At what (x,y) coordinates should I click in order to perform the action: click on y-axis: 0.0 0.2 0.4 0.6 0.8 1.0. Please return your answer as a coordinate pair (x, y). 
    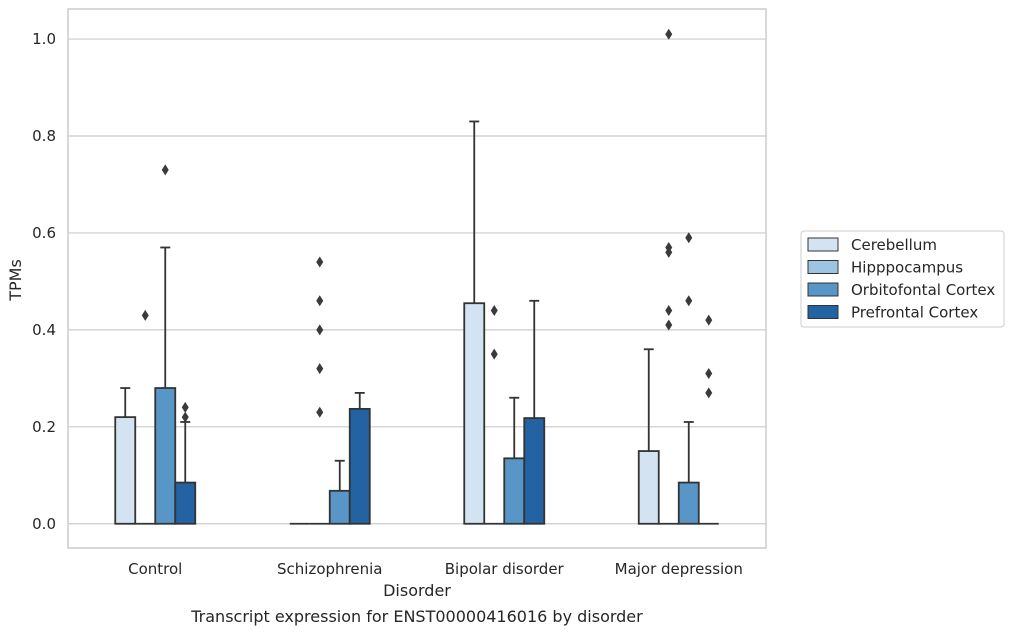
    Looking at the image, I should click on (44, 281).